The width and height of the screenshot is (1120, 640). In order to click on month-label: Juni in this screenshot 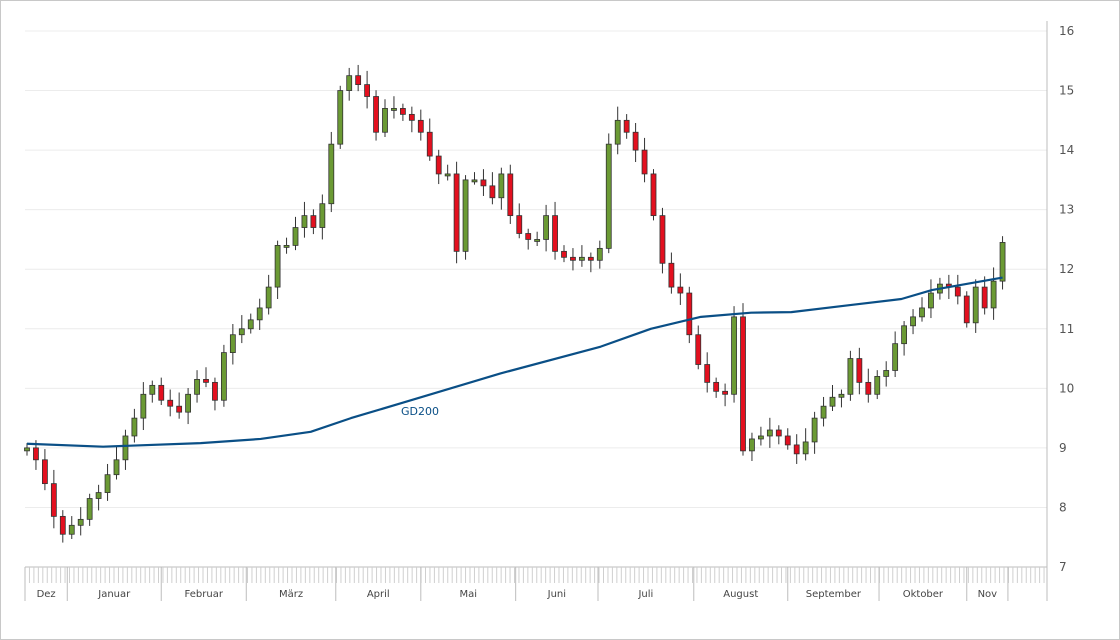, I will do `click(556, 594)`.